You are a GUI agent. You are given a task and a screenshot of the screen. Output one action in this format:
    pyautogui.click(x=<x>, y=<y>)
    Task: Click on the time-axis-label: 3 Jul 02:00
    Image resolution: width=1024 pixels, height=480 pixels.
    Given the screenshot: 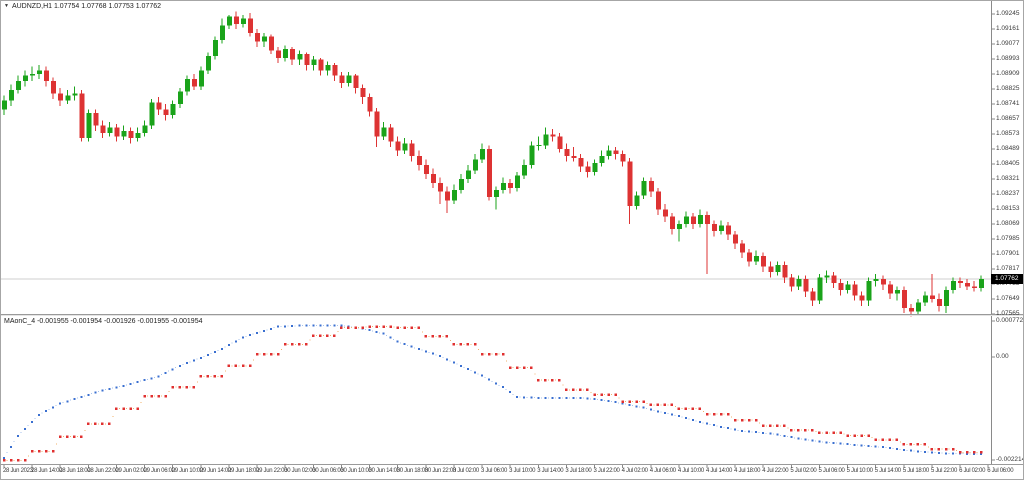 What is the action you would take?
    pyautogui.click(x=465, y=471)
    